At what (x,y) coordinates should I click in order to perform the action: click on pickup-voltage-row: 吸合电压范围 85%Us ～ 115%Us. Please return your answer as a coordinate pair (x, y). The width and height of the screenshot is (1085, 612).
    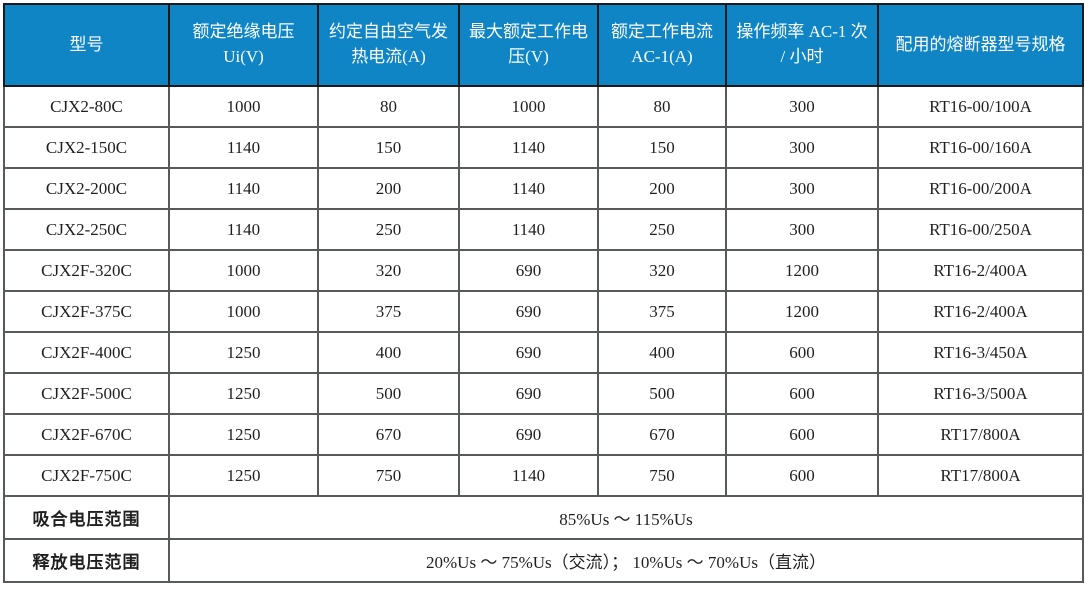
    Looking at the image, I should click on (543, 517).